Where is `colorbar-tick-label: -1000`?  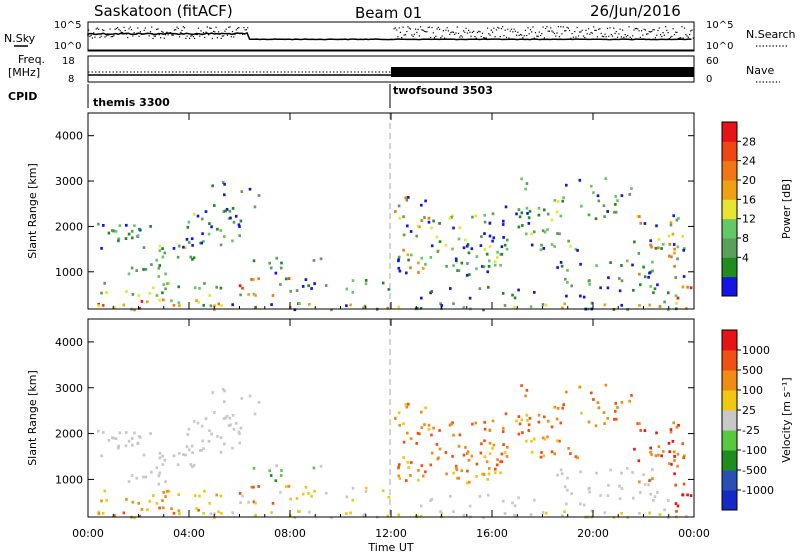
colorbar-tick-label: -1000 is located at coordinates (758, 490).